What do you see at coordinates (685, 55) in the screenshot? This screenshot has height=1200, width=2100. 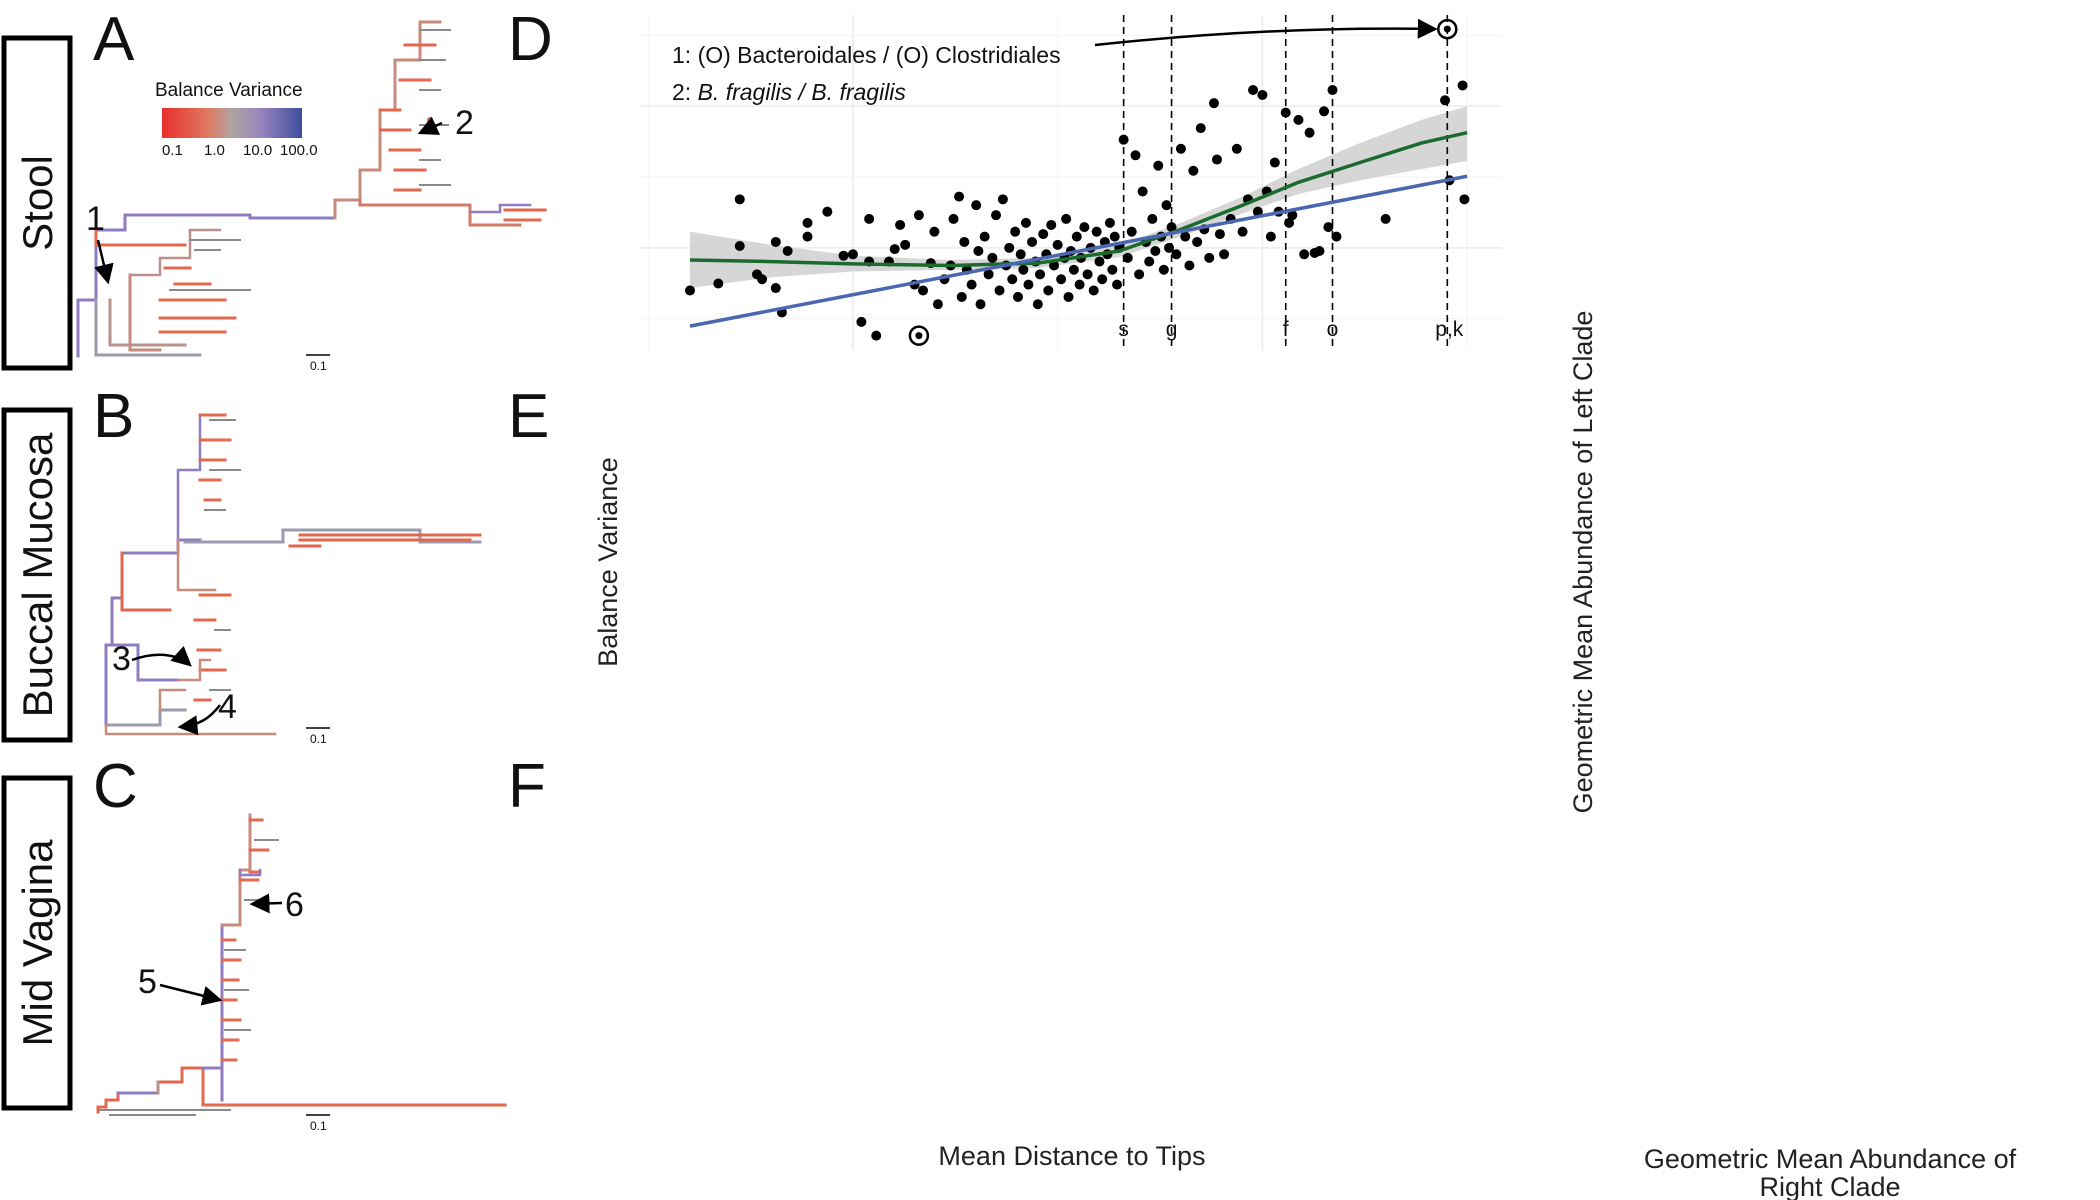 I see `annotation-number: 1:` at bounding box center [685, 55].